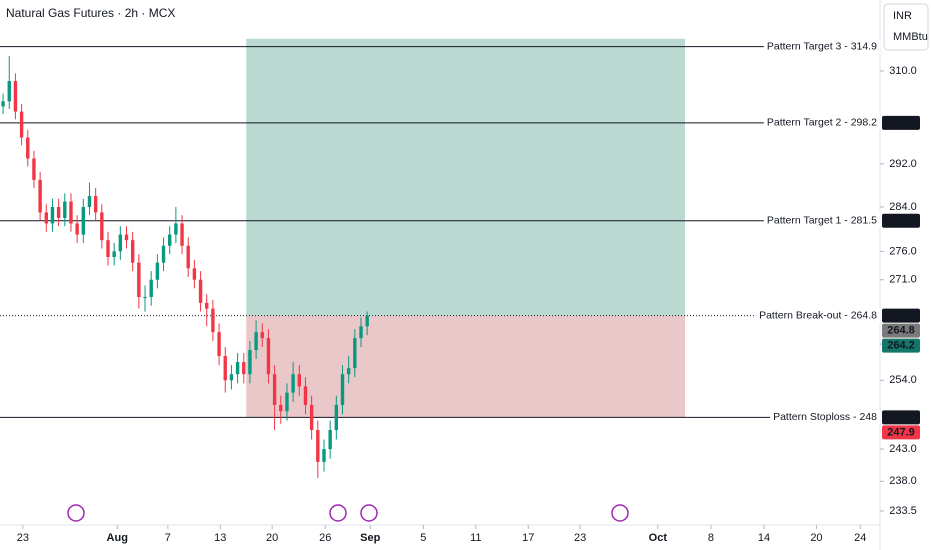 This screenshot has width=932, height=550. What do you see at coordinates (901, 432) in the screenshot?
I see `price-label: 247.9` at bounding box center [901, 432].